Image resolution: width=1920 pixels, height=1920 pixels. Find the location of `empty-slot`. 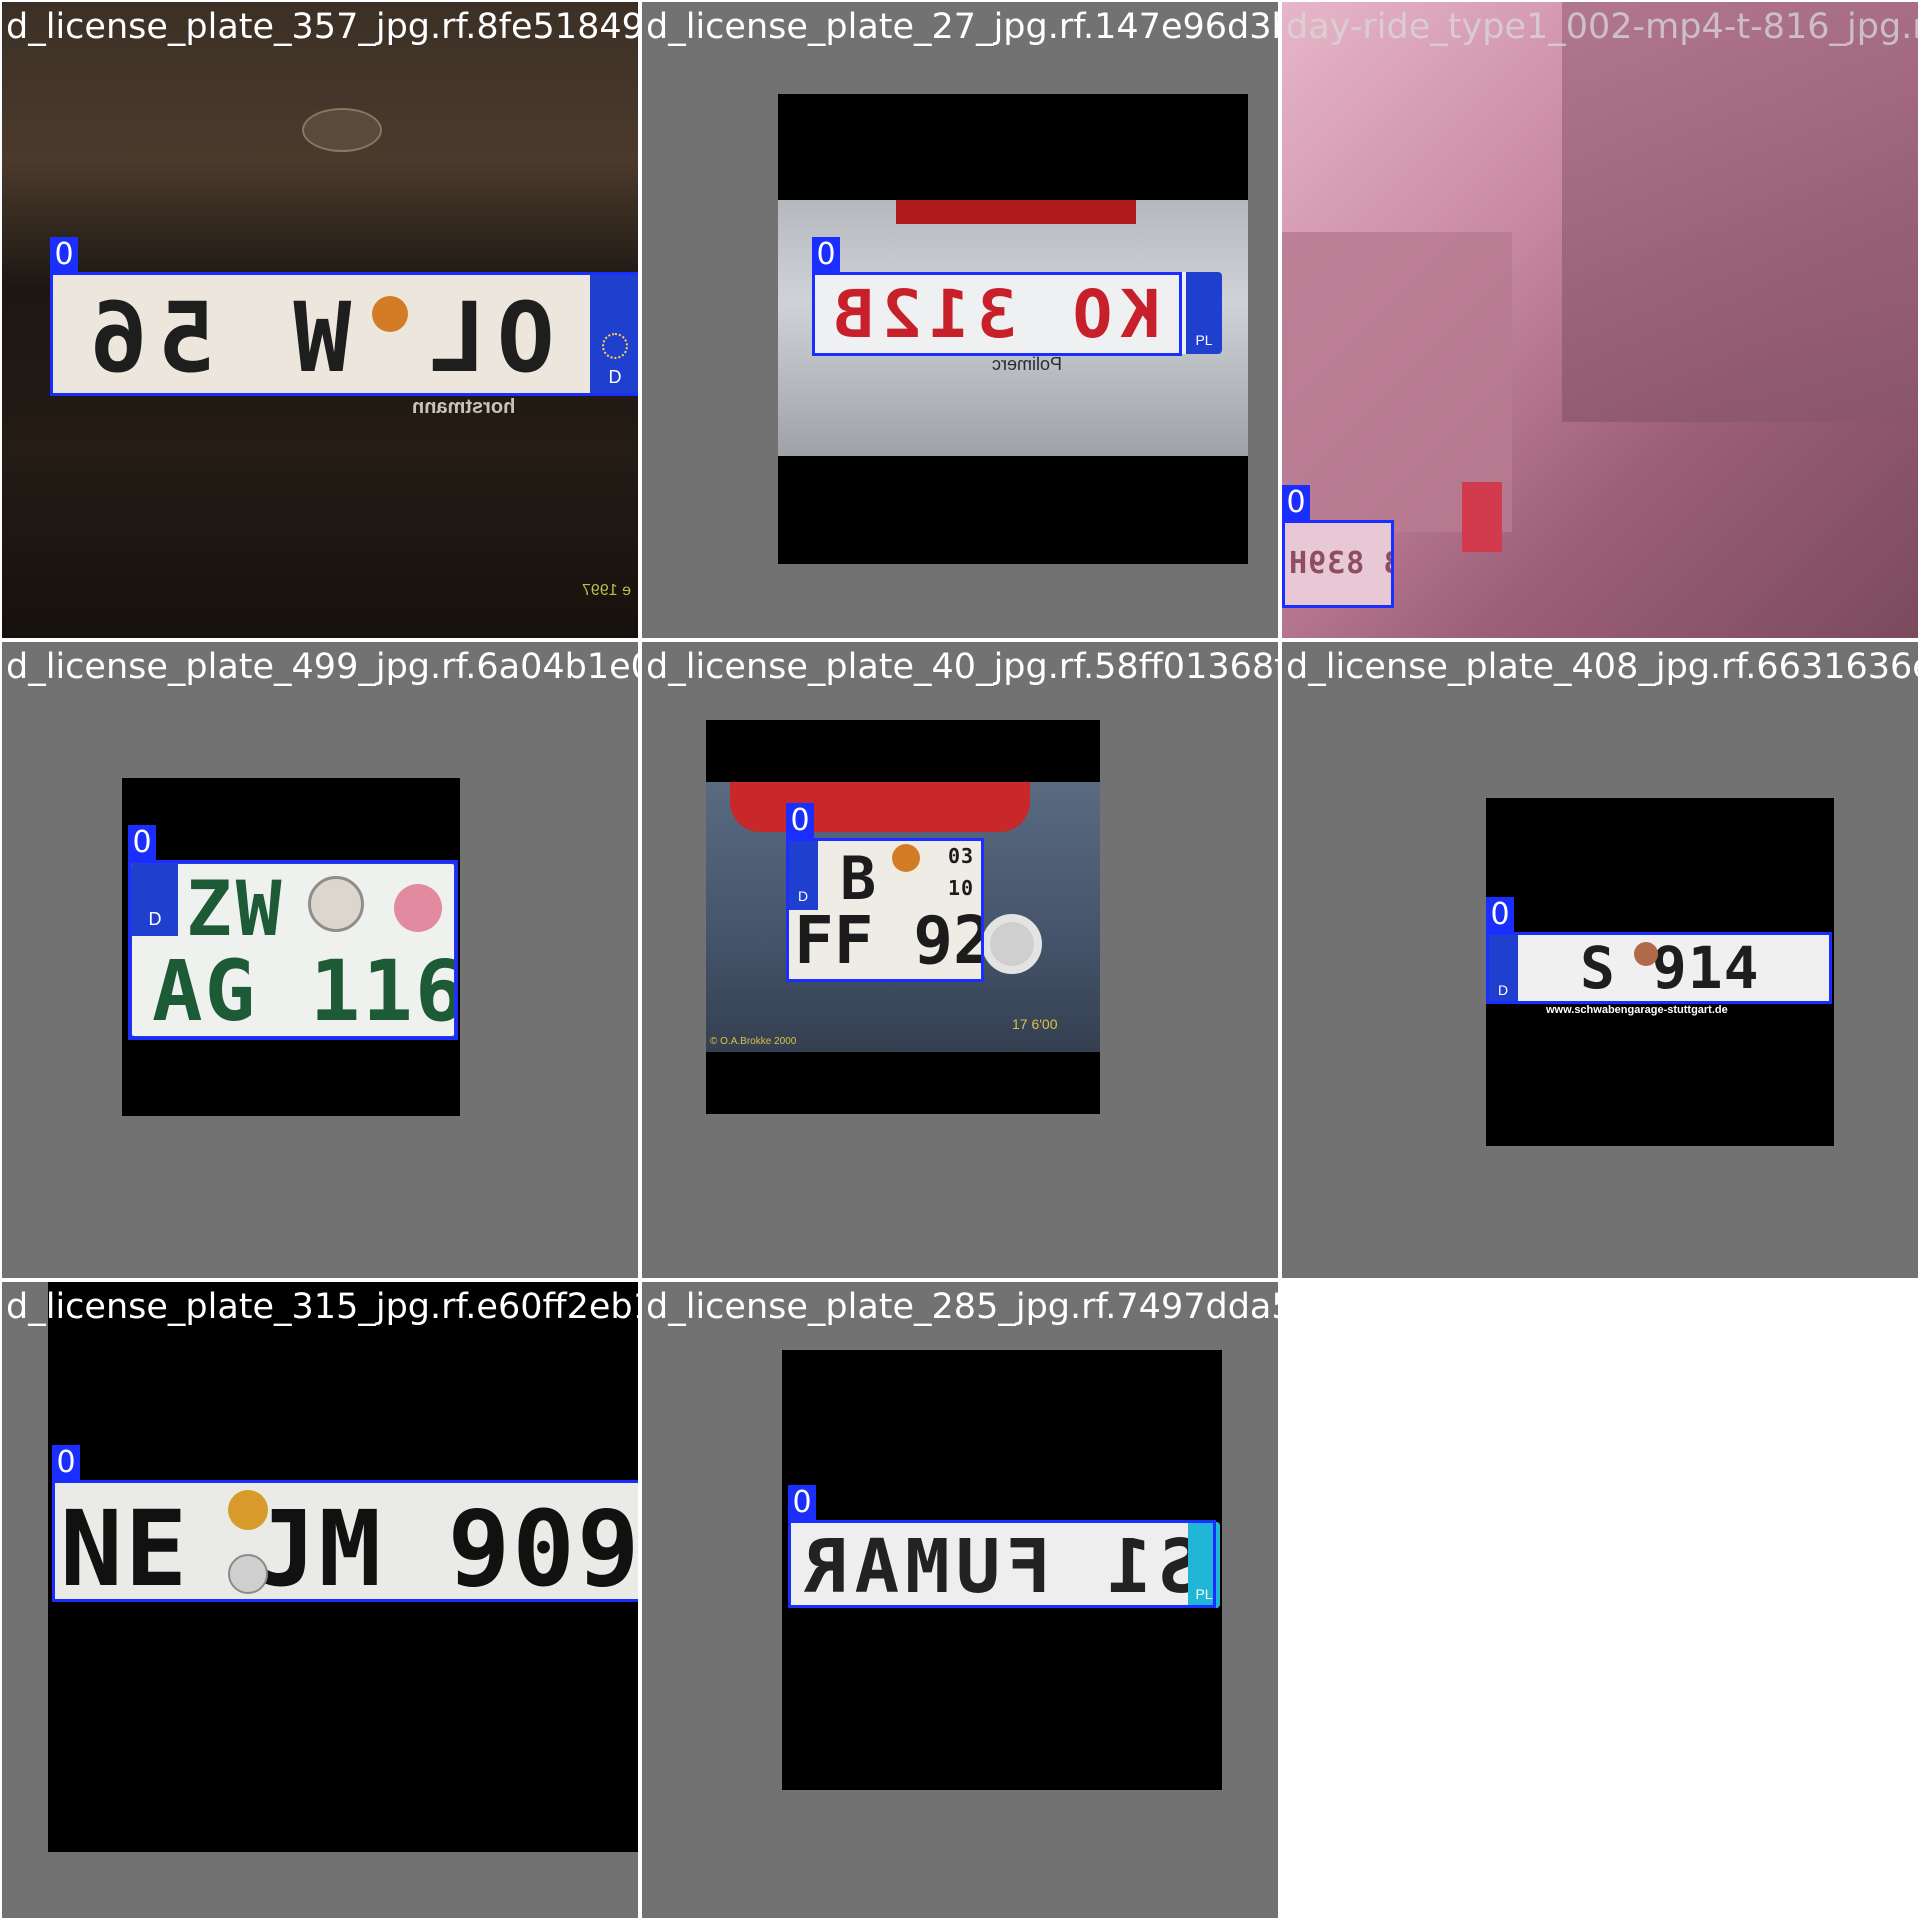

empty-slot is located at coordinates (1600, 1600).